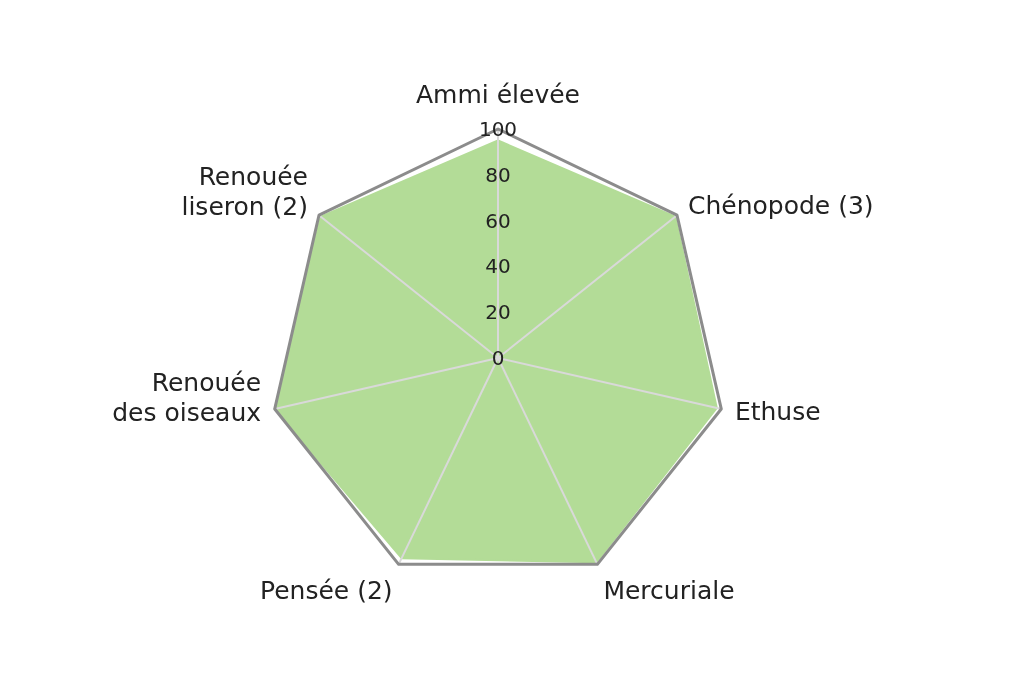  What do you see at coordinates (326, 590) in the screenshot?
I see `spoke-label: Pensée (2)` at bounding box center [326, 590].